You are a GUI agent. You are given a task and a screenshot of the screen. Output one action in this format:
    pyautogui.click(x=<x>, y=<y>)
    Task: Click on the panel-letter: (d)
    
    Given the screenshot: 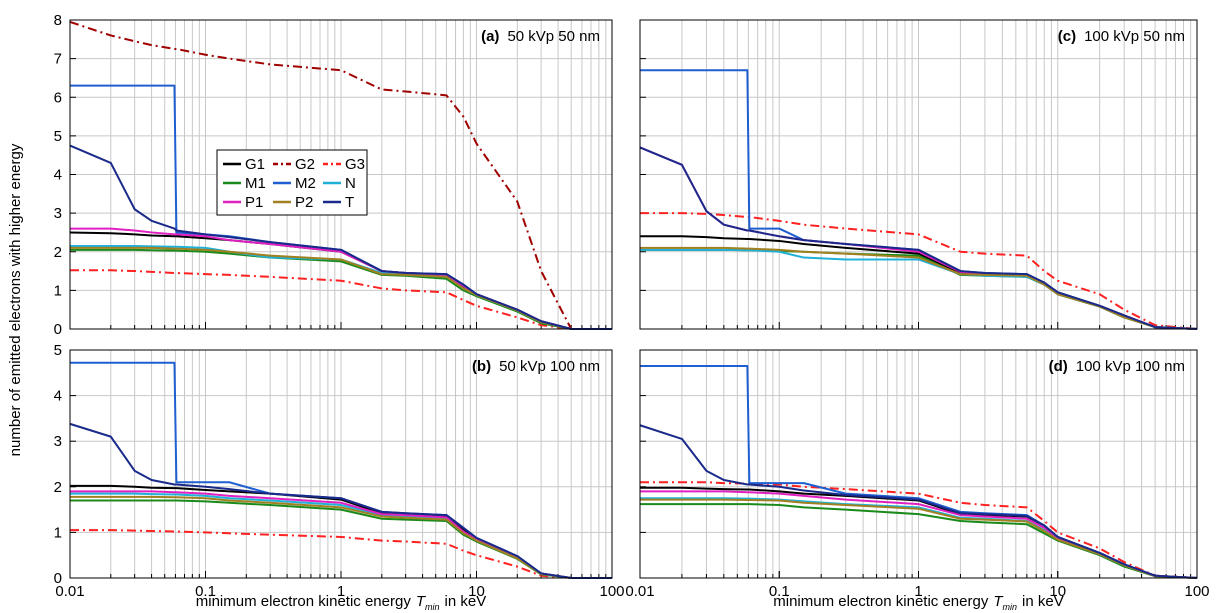 What is the action you would take?
    pyautogui.click(x=1058, y=366)
    